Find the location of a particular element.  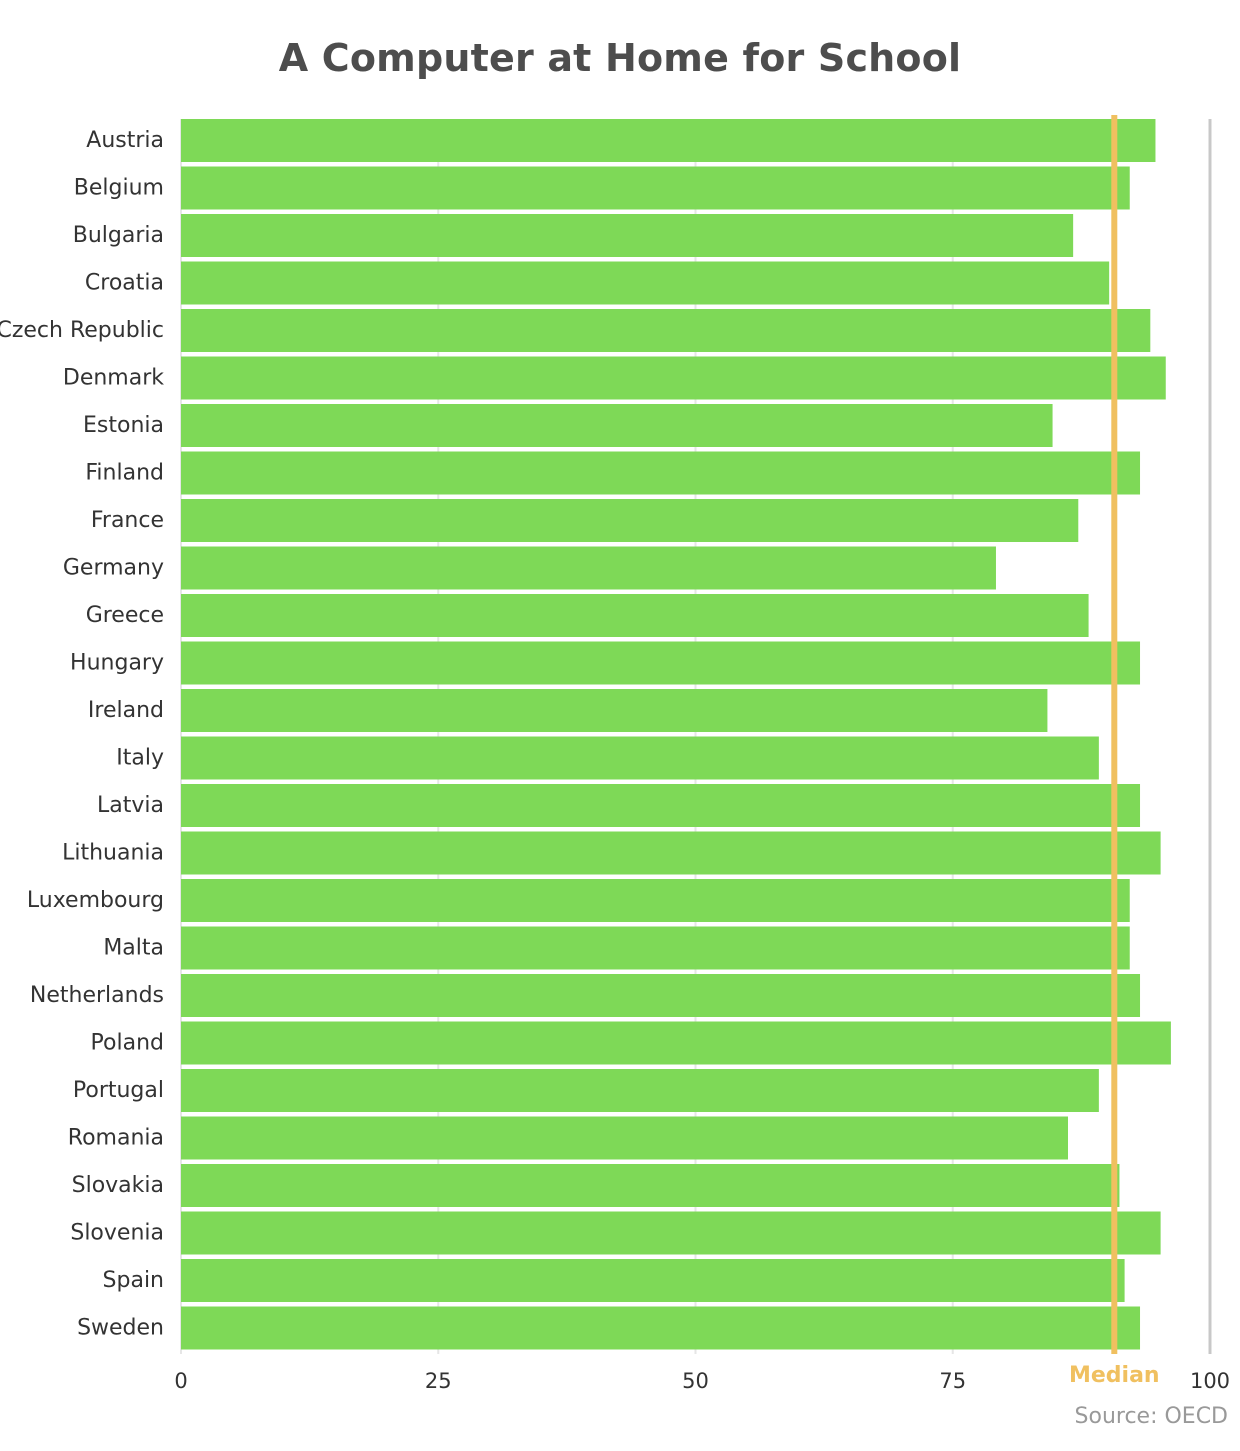

median-label: Median is located at coordinates (1114, 1375).